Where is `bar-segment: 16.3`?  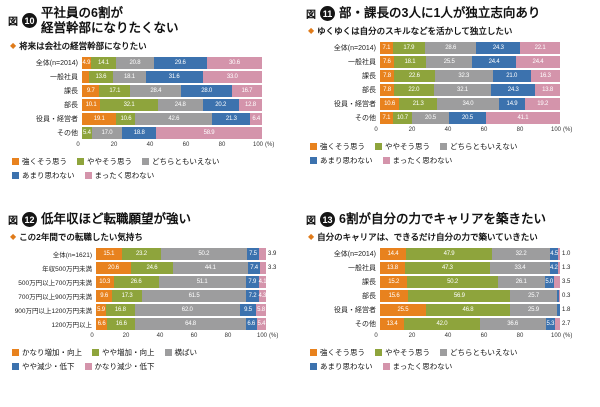
bar-segment: 16.3 is located at coordinates (545, 76).